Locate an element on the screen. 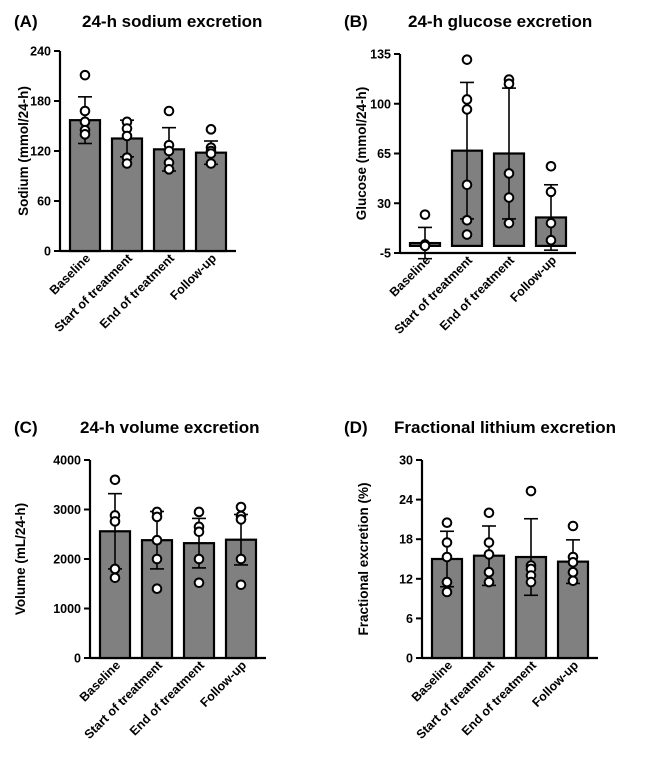 This screenshot has height=769, width=662. y-axis-title: Volume (mL/24-h) is located at coordinates (20, 559).